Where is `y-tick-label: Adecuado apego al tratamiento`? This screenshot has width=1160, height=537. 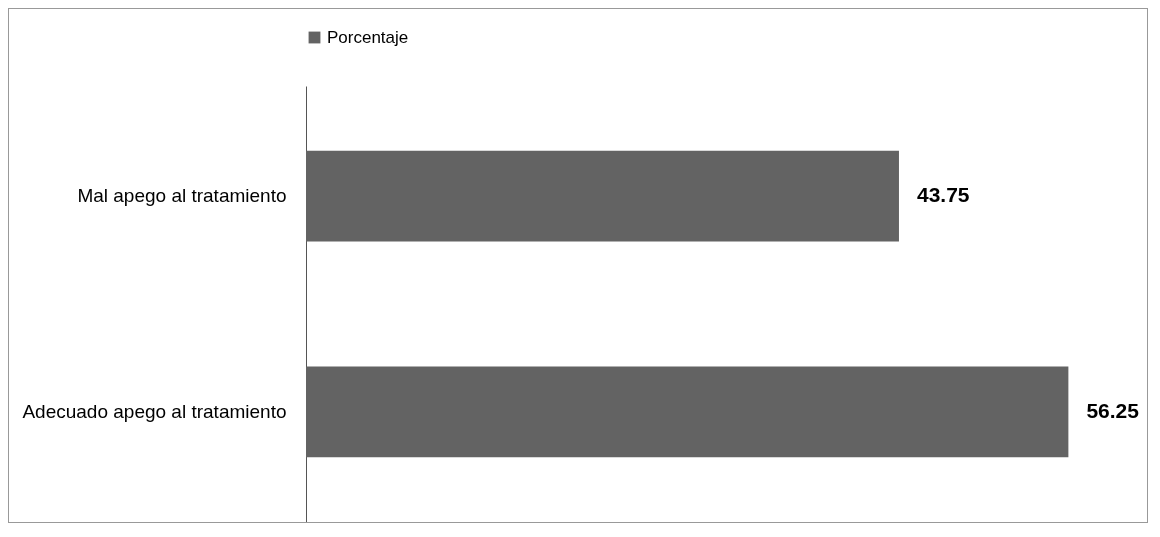 y-tick-label: Adecuado apego al tratamiento is located at coordinates (154, 411).